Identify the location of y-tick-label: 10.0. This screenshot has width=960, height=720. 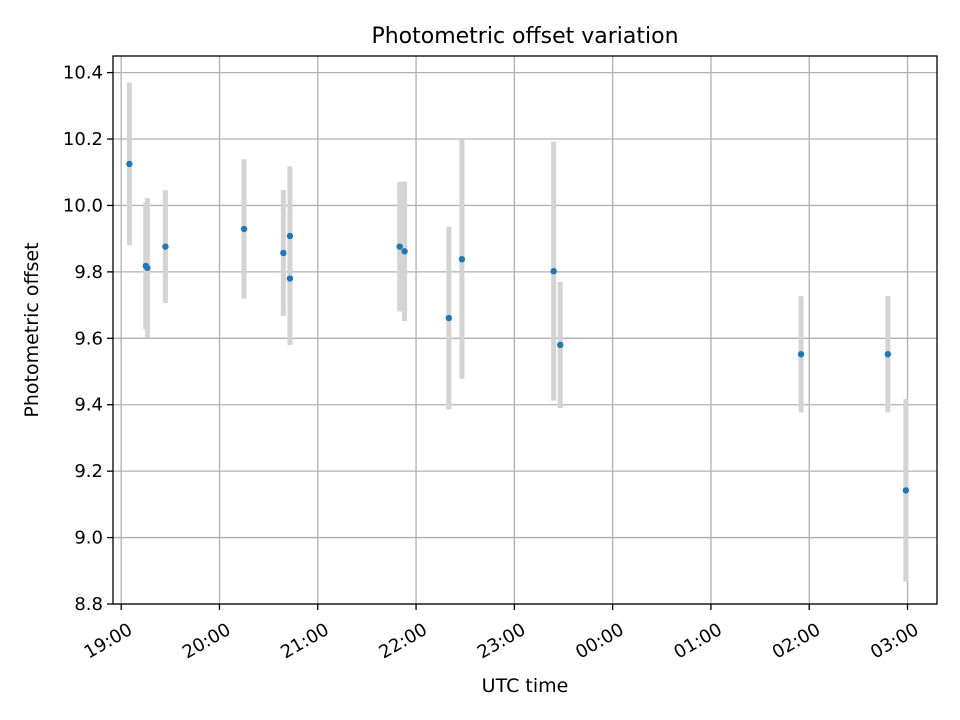
(83, 205).